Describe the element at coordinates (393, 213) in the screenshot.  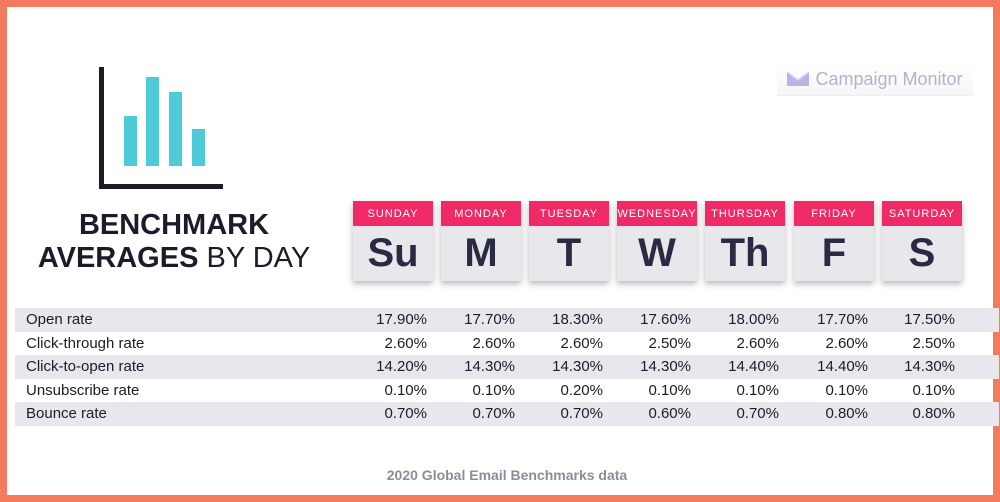
I see `day-name: SUNDAY` at that location.